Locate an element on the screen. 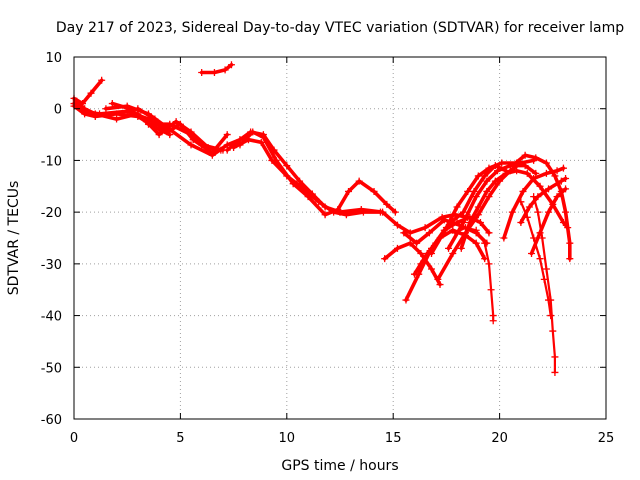 This screenshot has height=480, width=640. y-tick-label: -10 is located at coordinates (51, 161).